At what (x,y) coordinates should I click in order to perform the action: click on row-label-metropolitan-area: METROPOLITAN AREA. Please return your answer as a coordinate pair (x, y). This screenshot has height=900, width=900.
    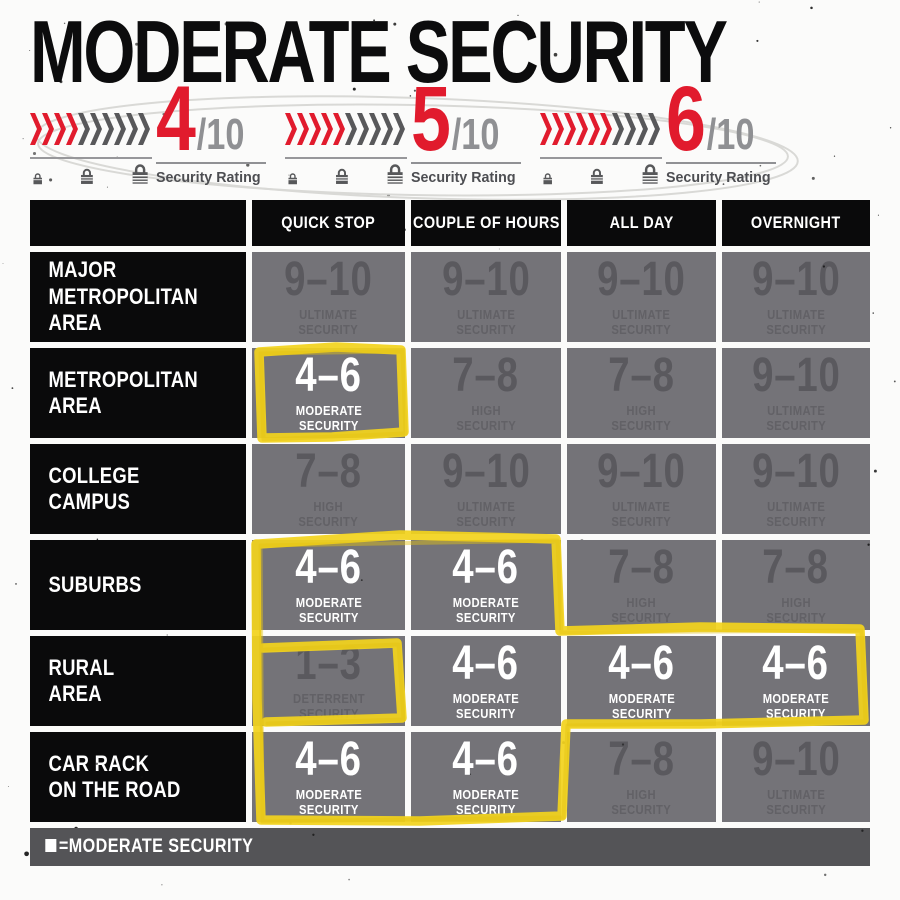
    Looking at the image, I should click on (138, 393).